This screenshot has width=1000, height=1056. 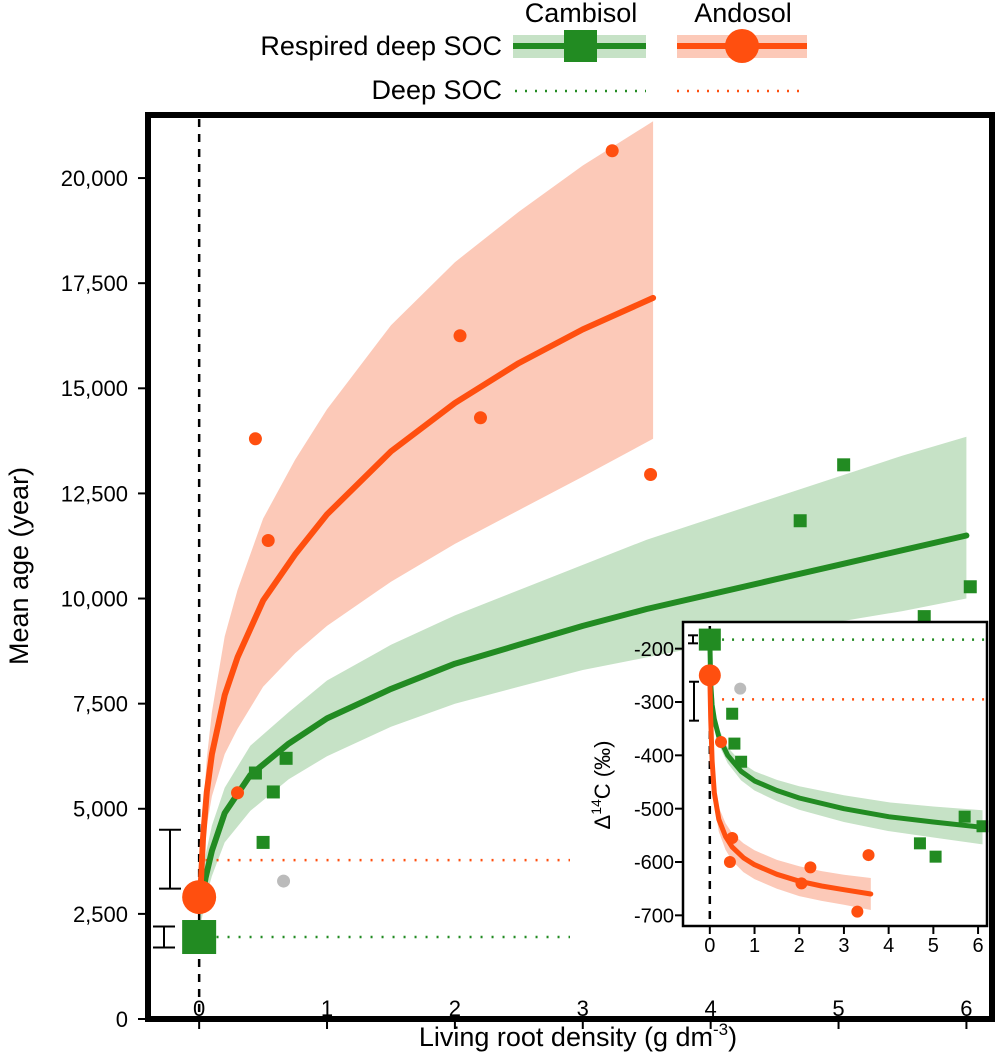 I want to click on main-x-tick-label-6: 6, so click(x=966, y=1008).